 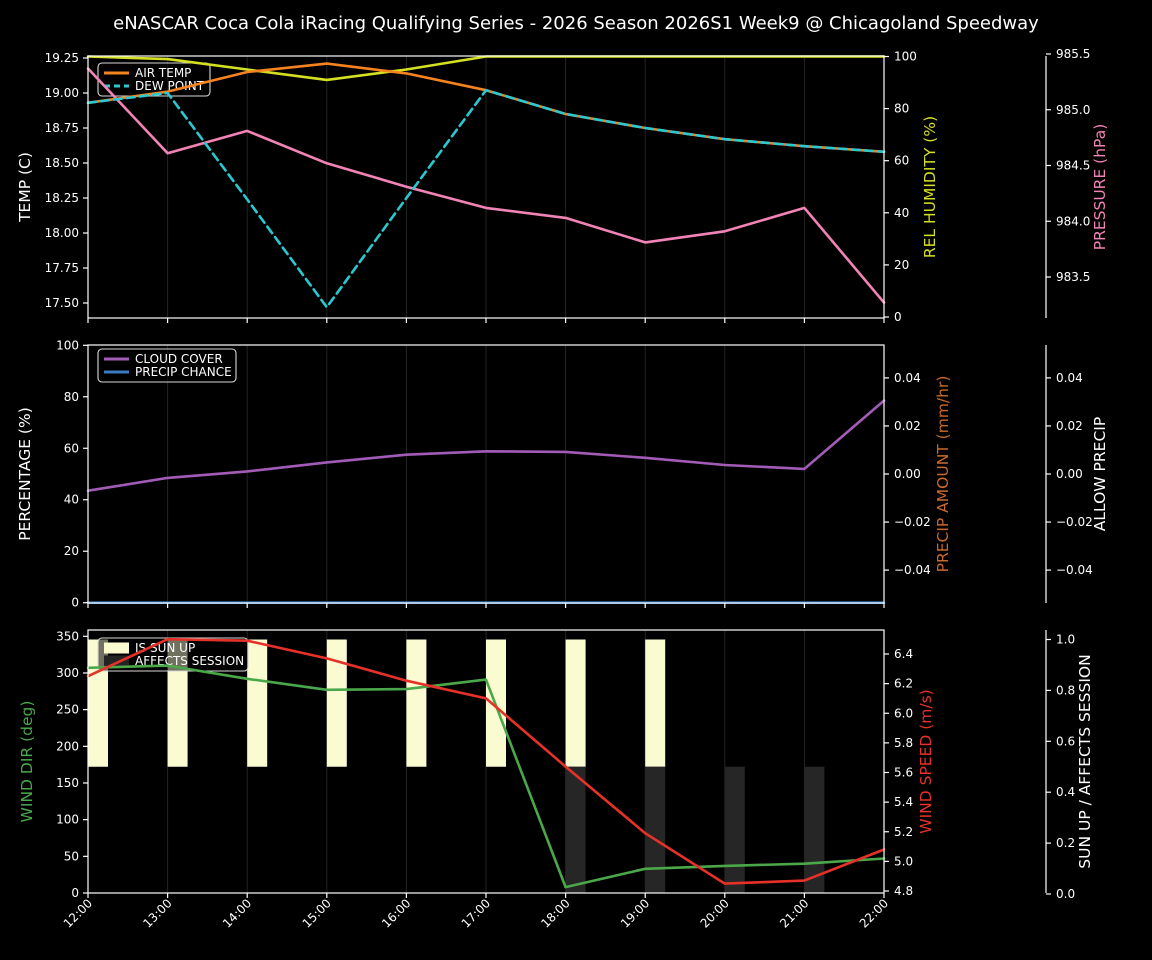 What do you see at coordinates (903, 773) in the screenshot?
I see `tick-label-right1: 5.6` at bounding box center [903, 773].